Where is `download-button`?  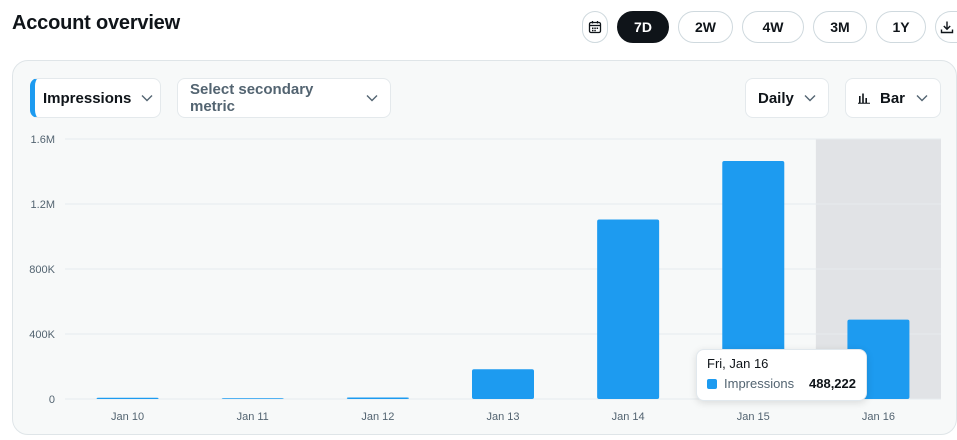
download-button is located at coordinates (946, 27).